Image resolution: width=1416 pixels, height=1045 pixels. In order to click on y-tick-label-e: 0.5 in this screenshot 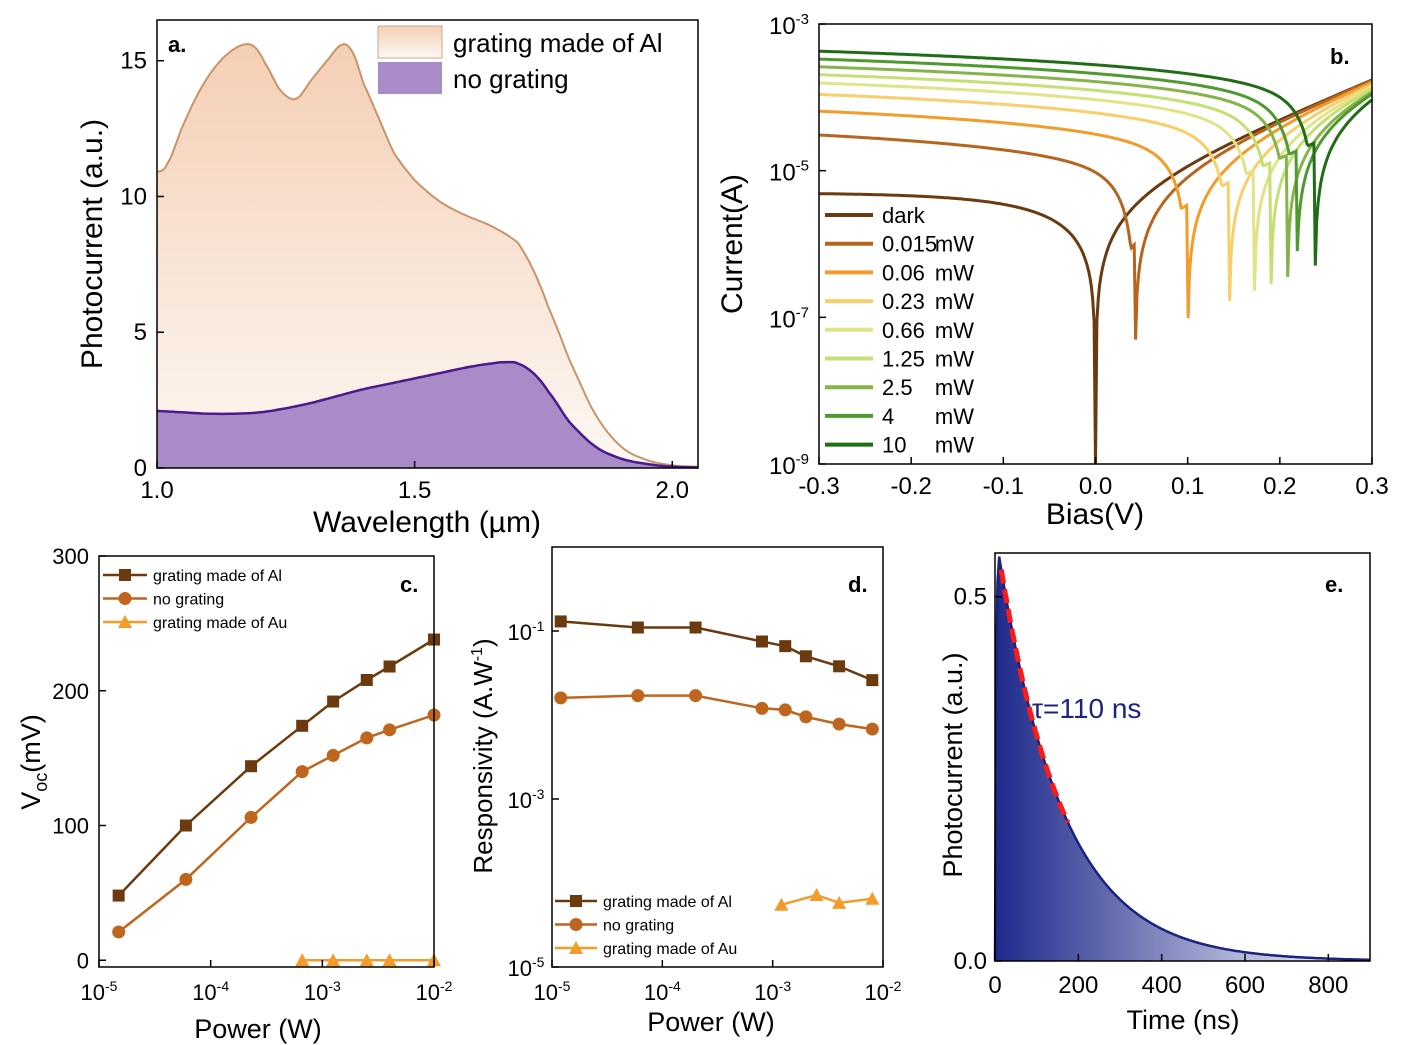, I will do `click(970, 597)`.